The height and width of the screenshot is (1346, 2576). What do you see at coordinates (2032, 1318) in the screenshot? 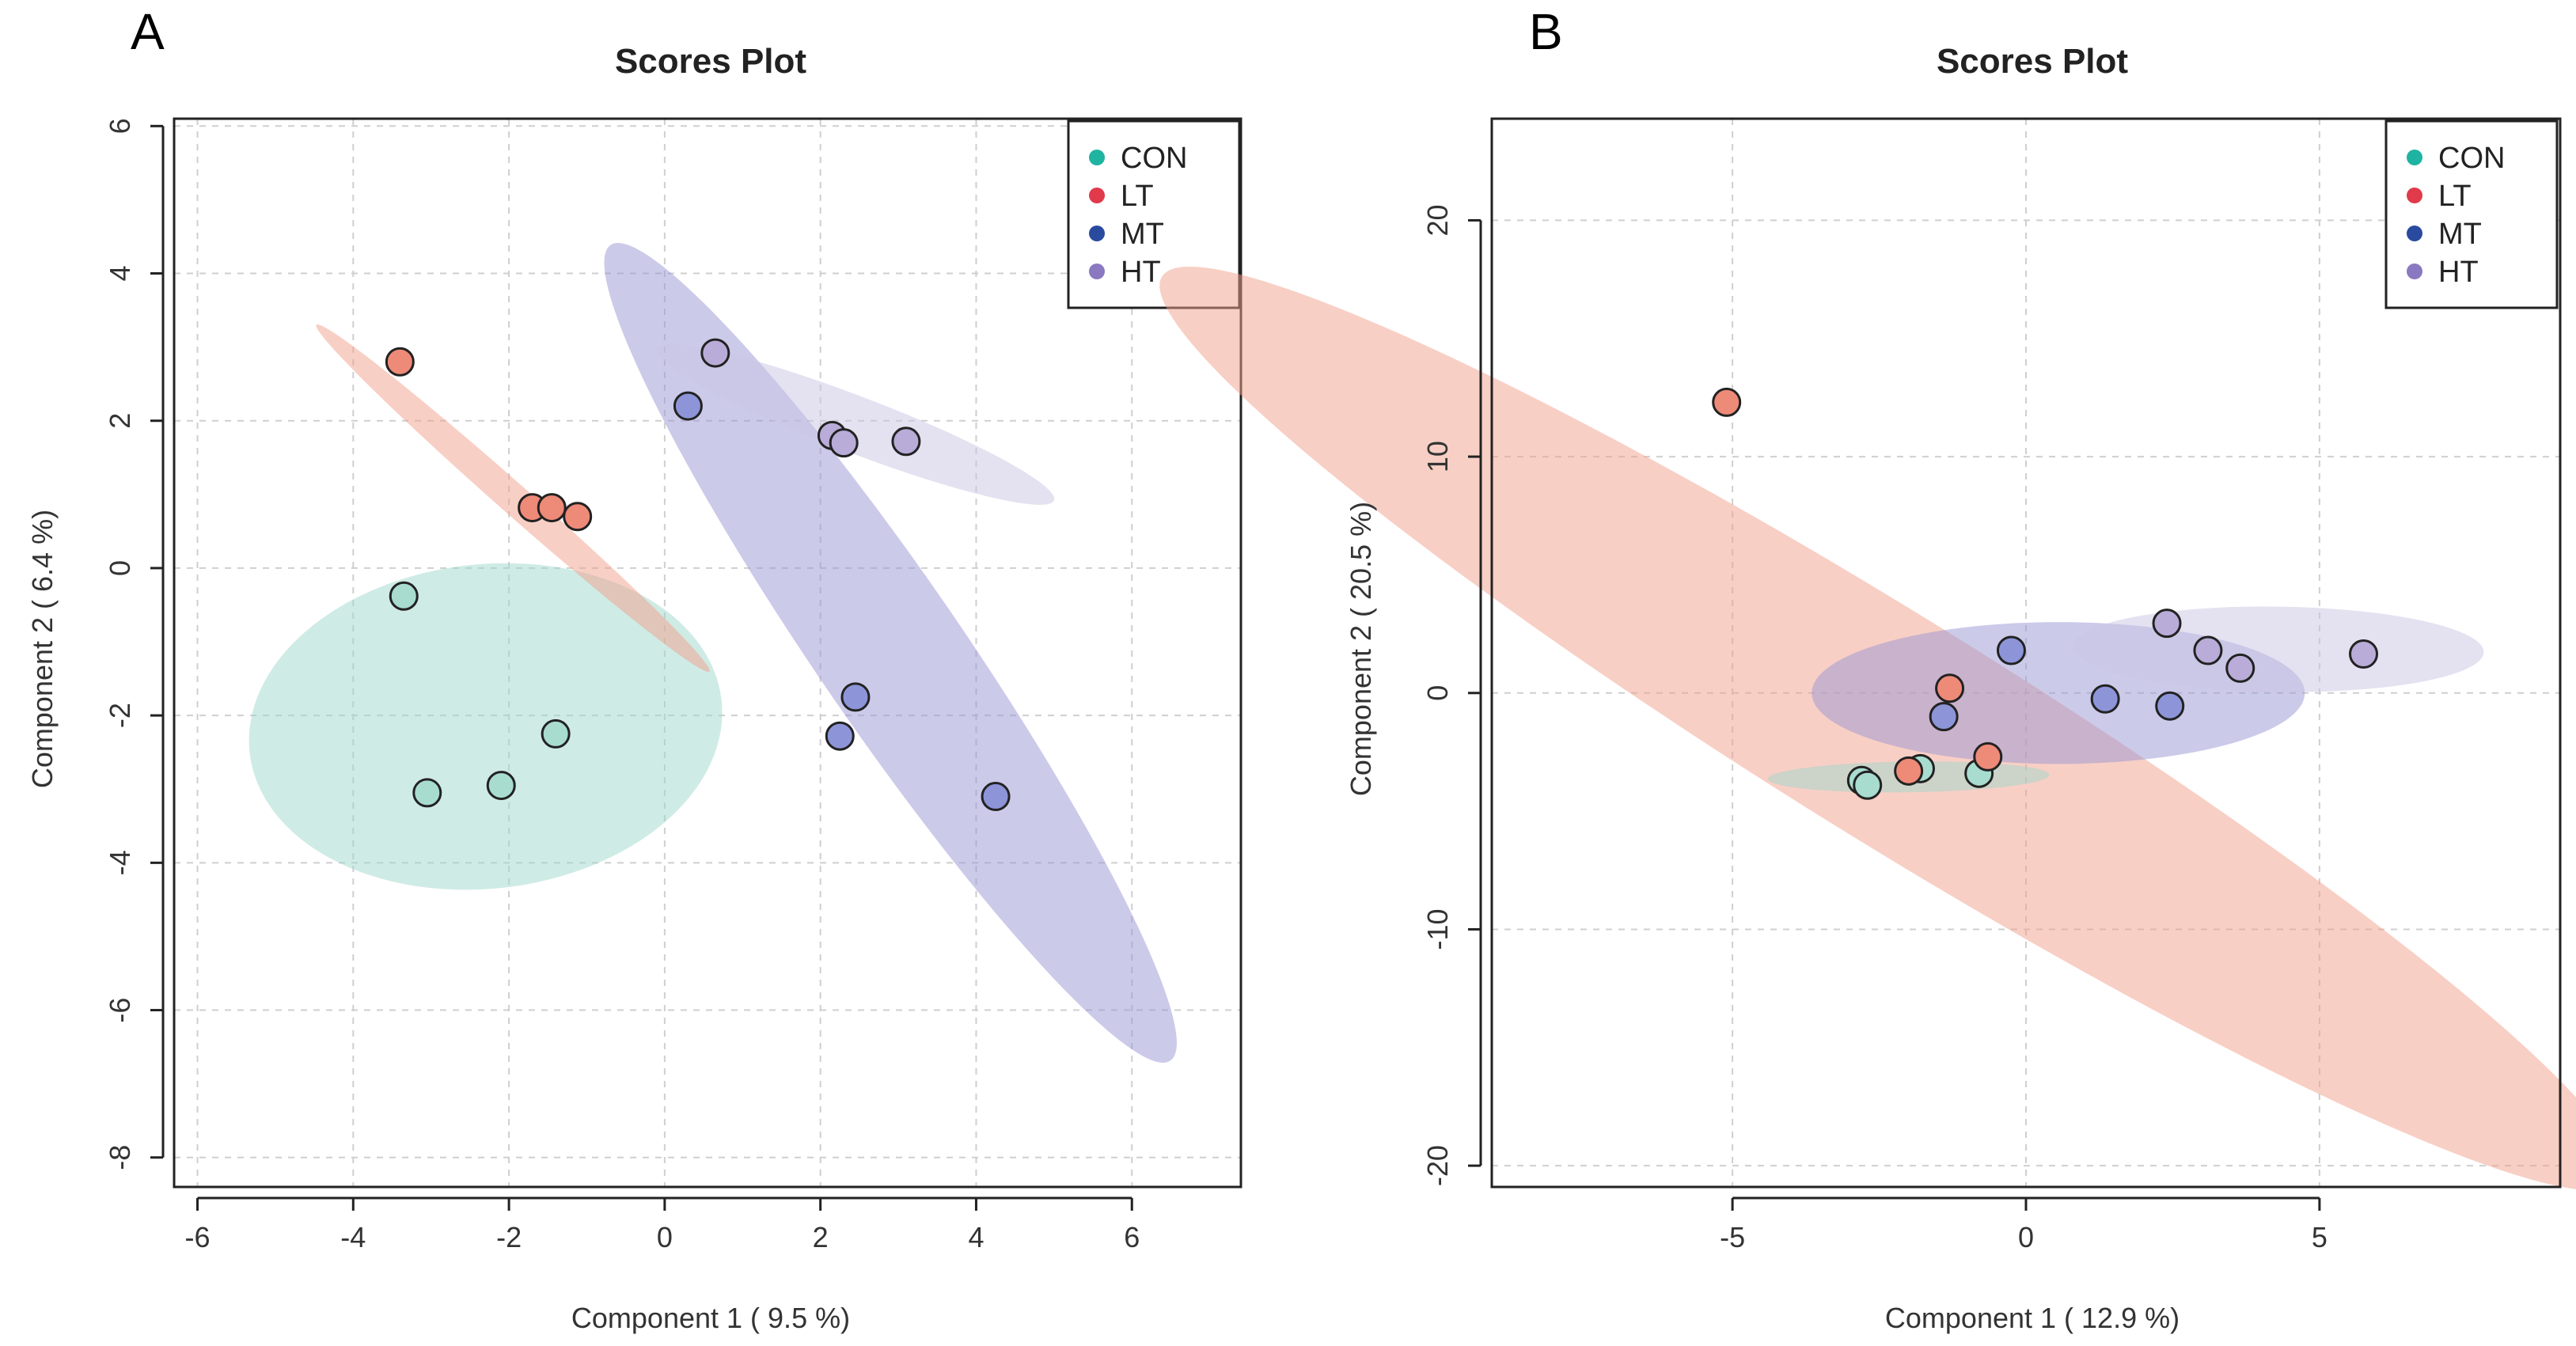
I see `panel-b-x-axis-label: Component 1 ( 12.9 %)` at bounding box center [2032, 1318].